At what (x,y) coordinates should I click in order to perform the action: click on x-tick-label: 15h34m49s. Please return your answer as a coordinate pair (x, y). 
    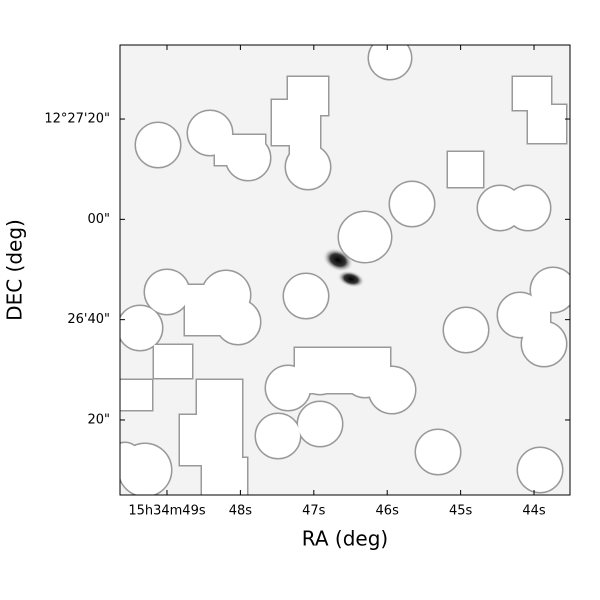
    Looking at the image, I should click on (167, 511).